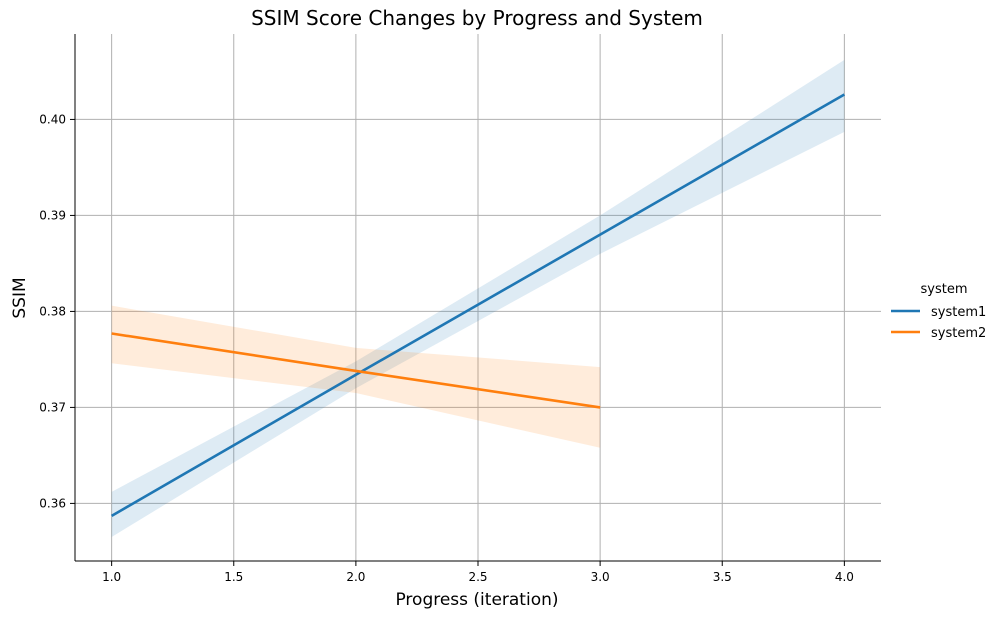 The width and height of the screenshot is (1002, 619). What do you see at coordinates (356, 370) in the screenshot?
I see `series-line-system2` at bounding box center [356, 370].